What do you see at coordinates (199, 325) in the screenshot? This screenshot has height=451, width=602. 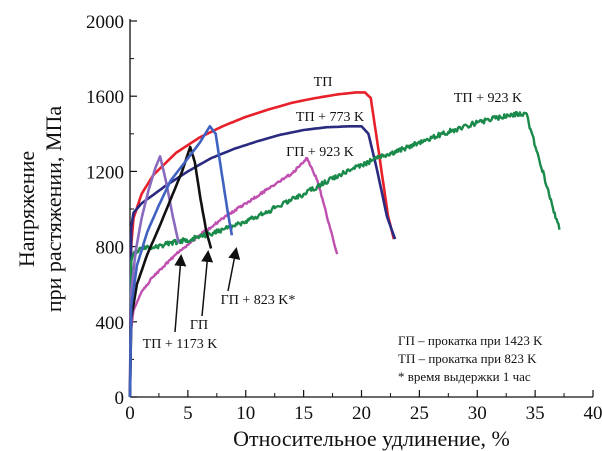 I see `series-annotation: ГП` at bounding box center [199, 325].